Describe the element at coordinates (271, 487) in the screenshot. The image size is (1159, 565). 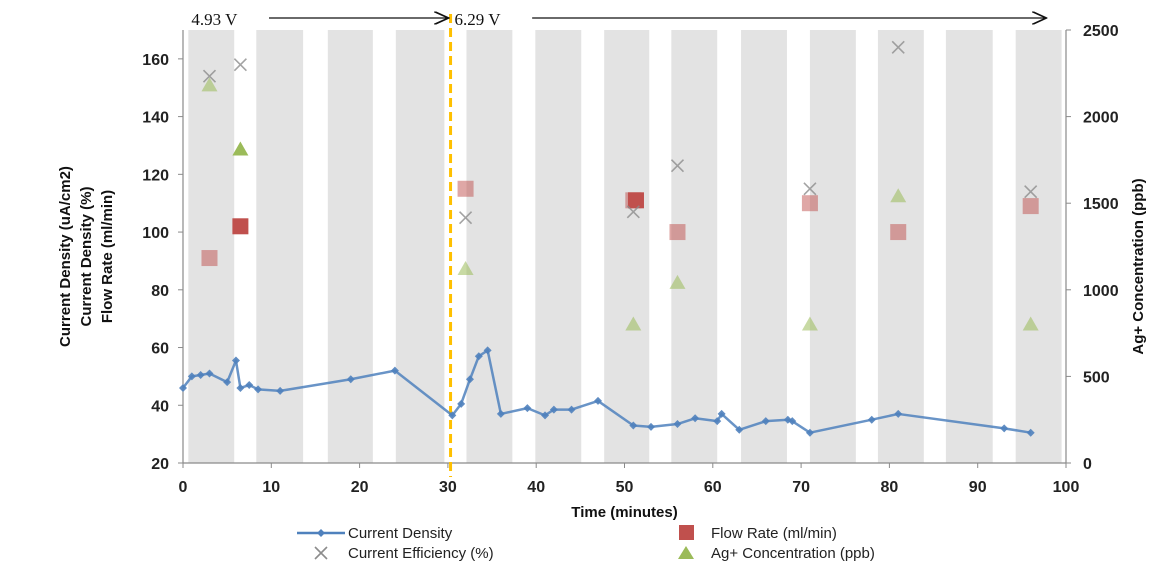
I see `x-tick-label: 10` at that location.